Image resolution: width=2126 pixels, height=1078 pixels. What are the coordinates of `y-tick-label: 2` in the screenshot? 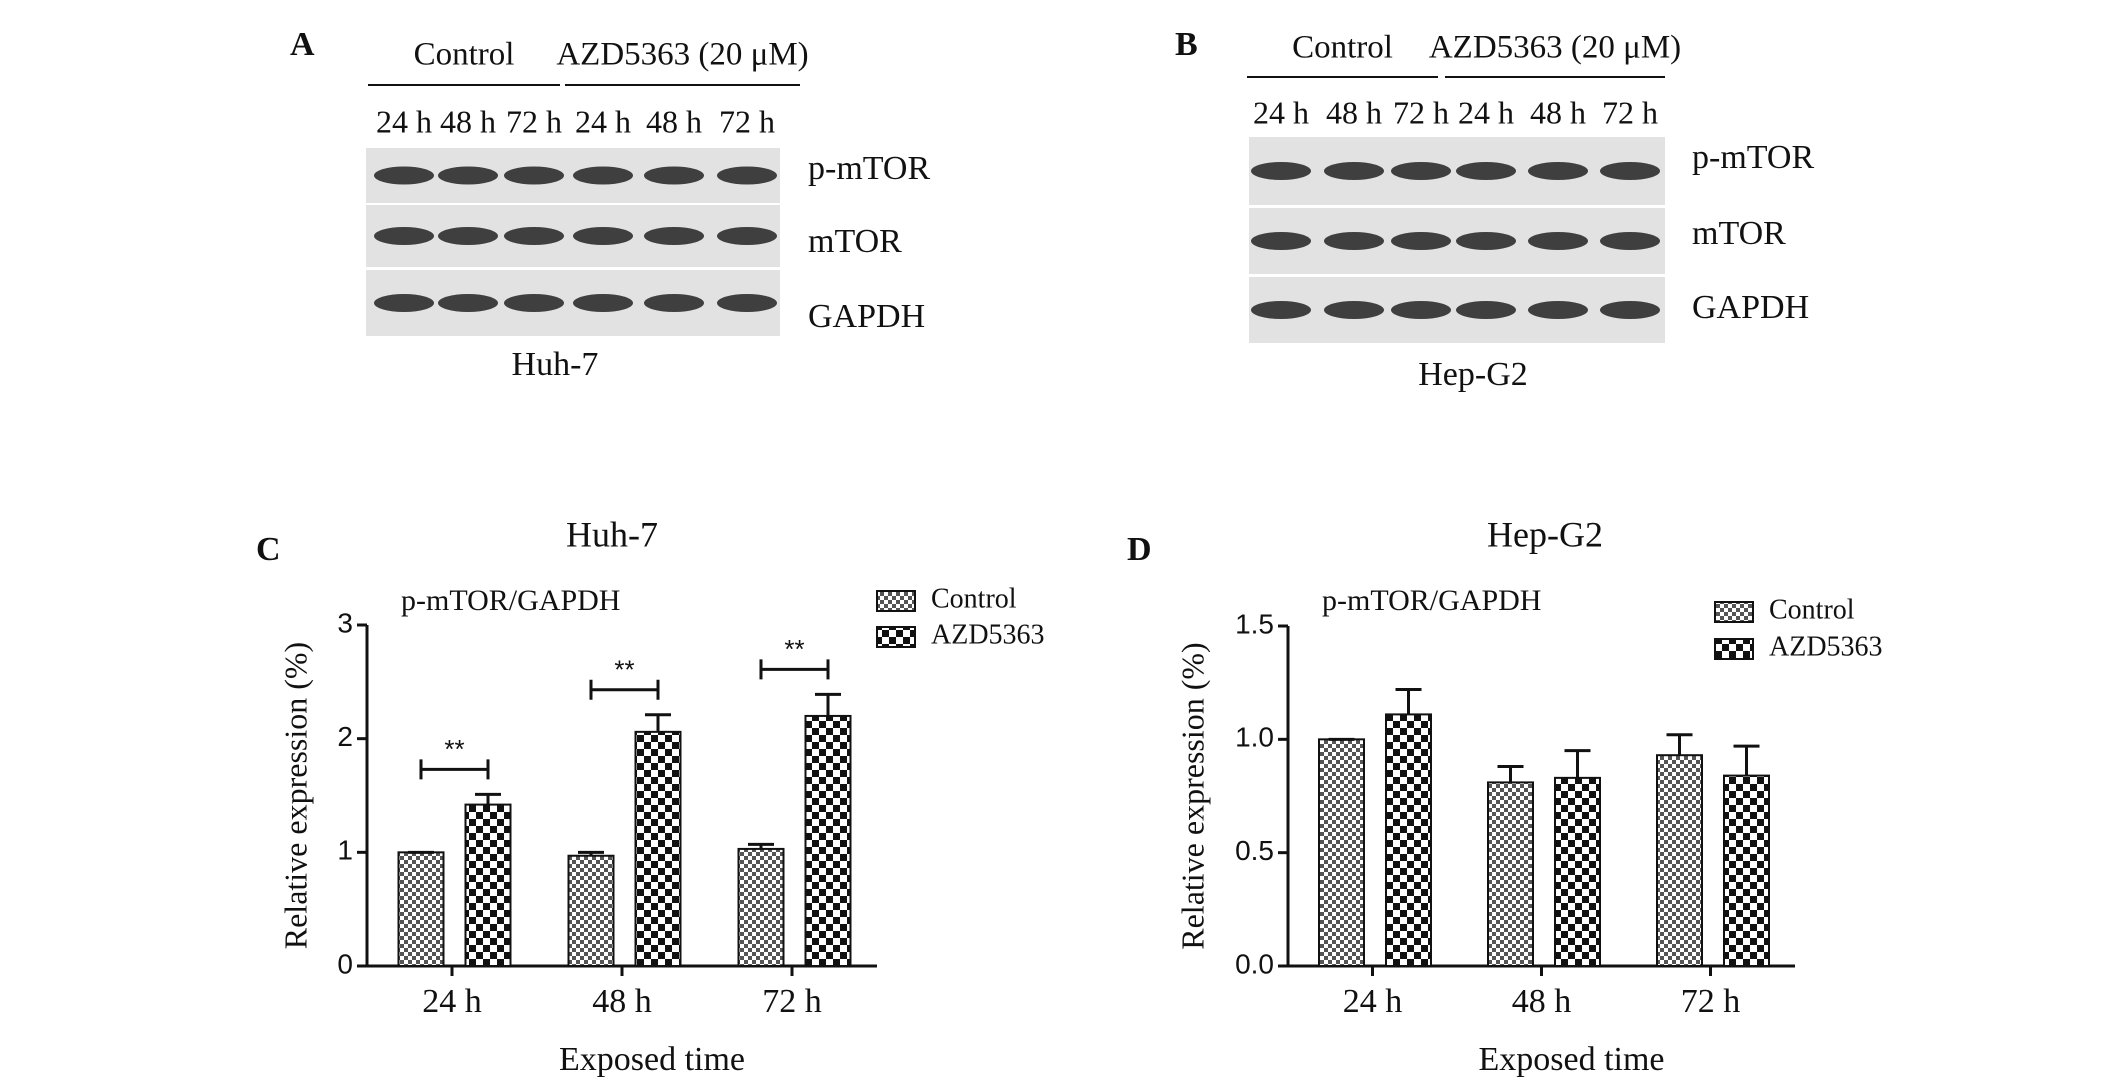 It's located at (345, 736).